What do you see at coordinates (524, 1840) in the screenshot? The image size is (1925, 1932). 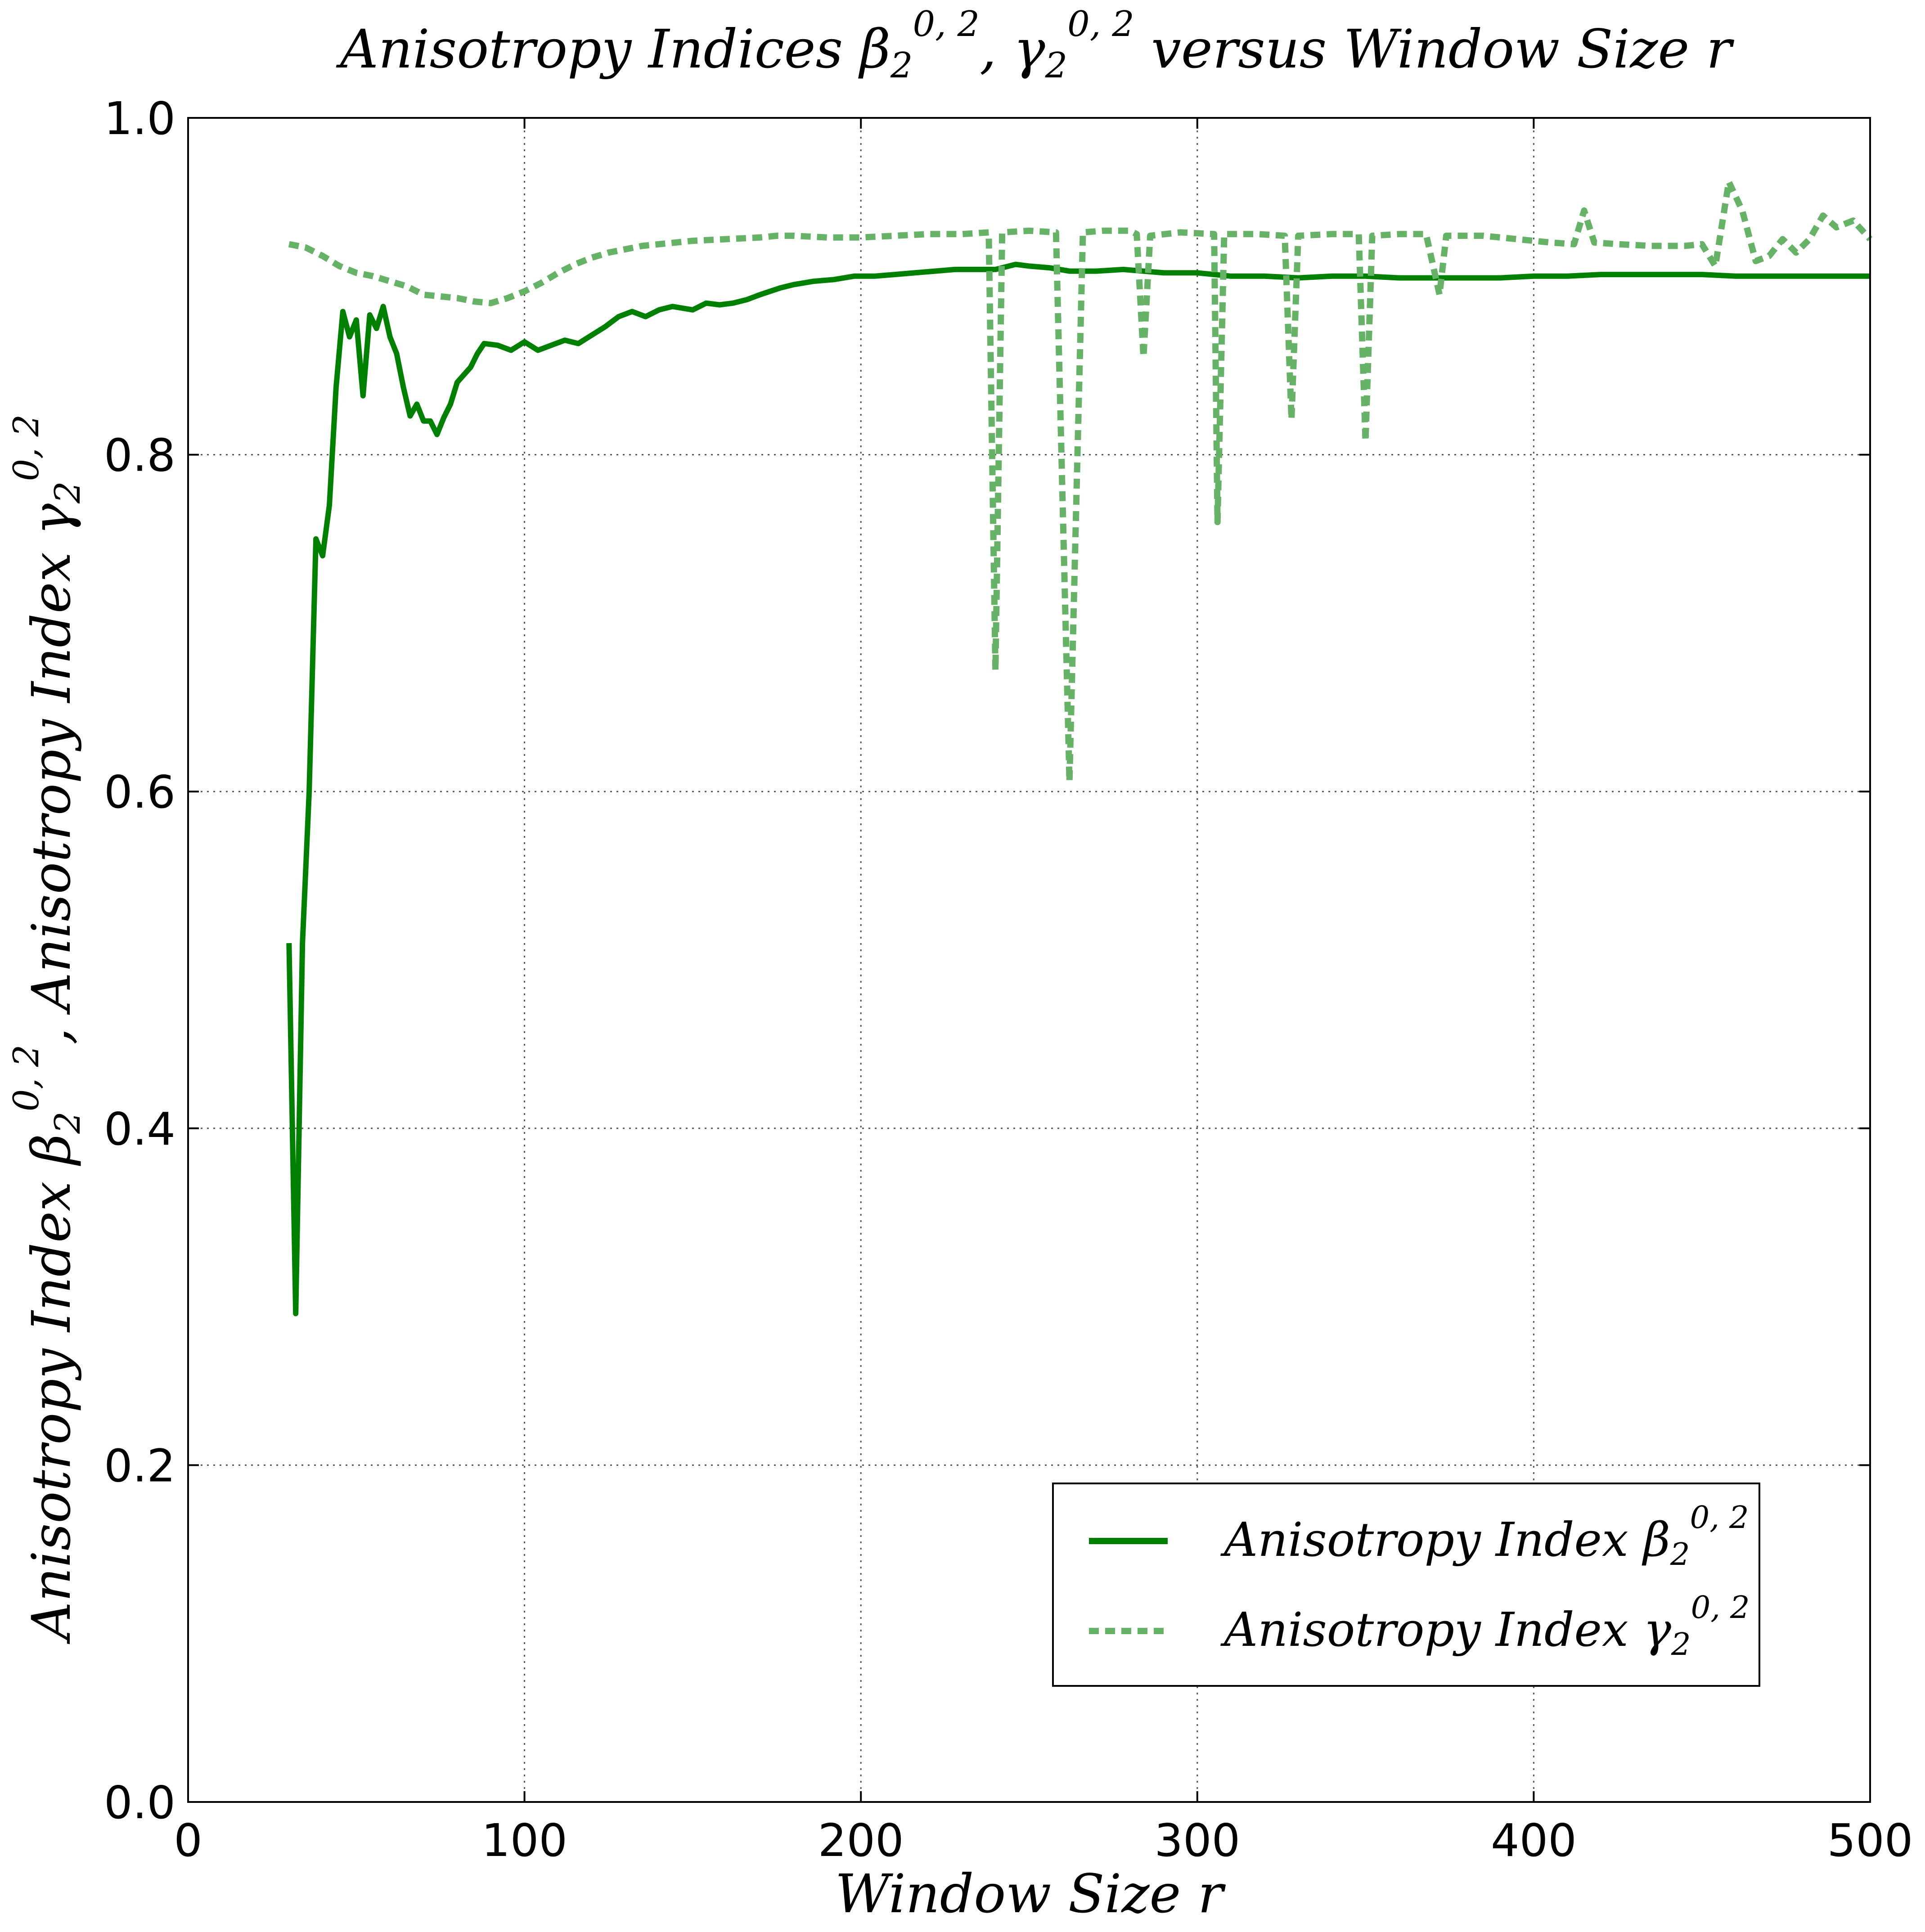 I see `x-tick-label: 100` at bounding box center [524, 1840].